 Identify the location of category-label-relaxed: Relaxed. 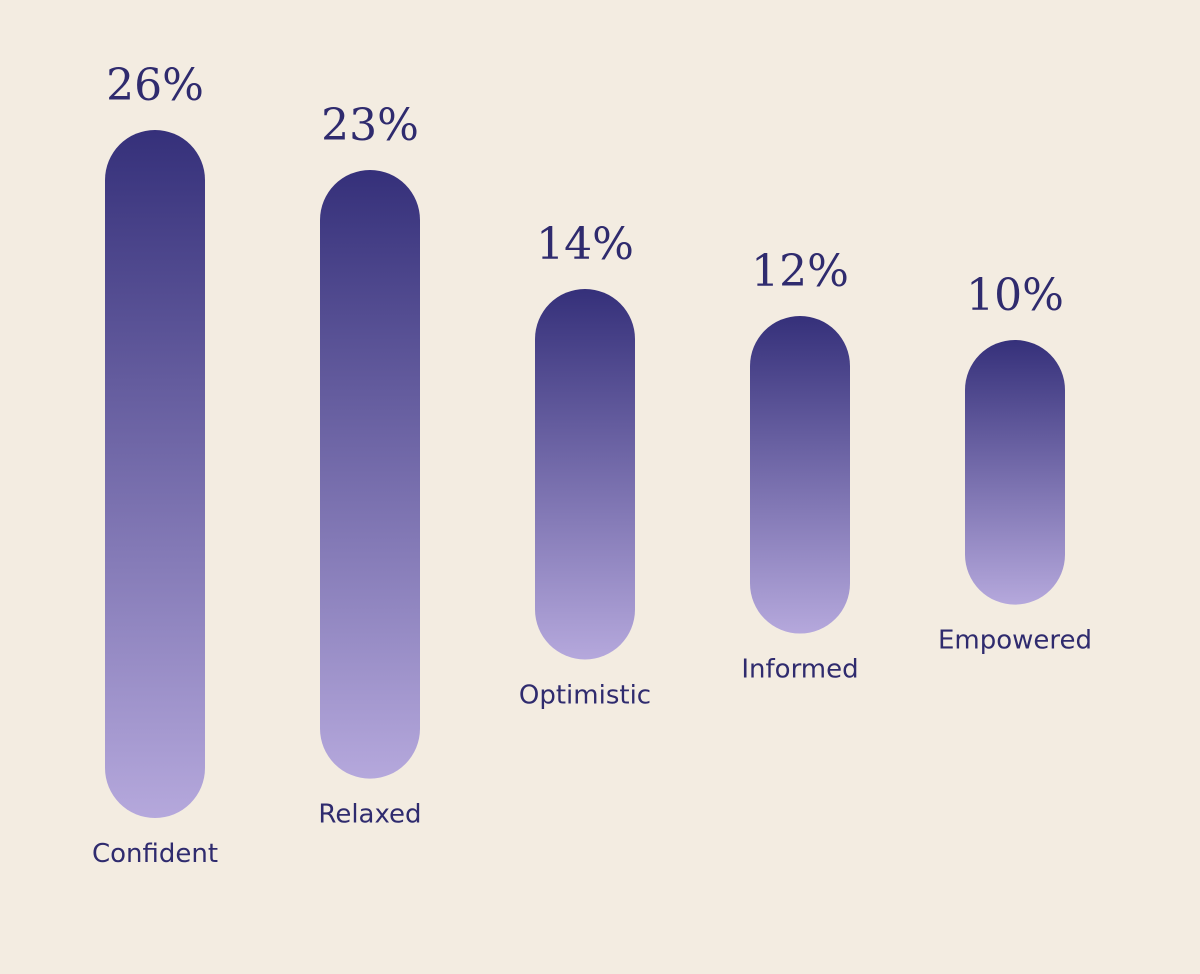
(369, 815).